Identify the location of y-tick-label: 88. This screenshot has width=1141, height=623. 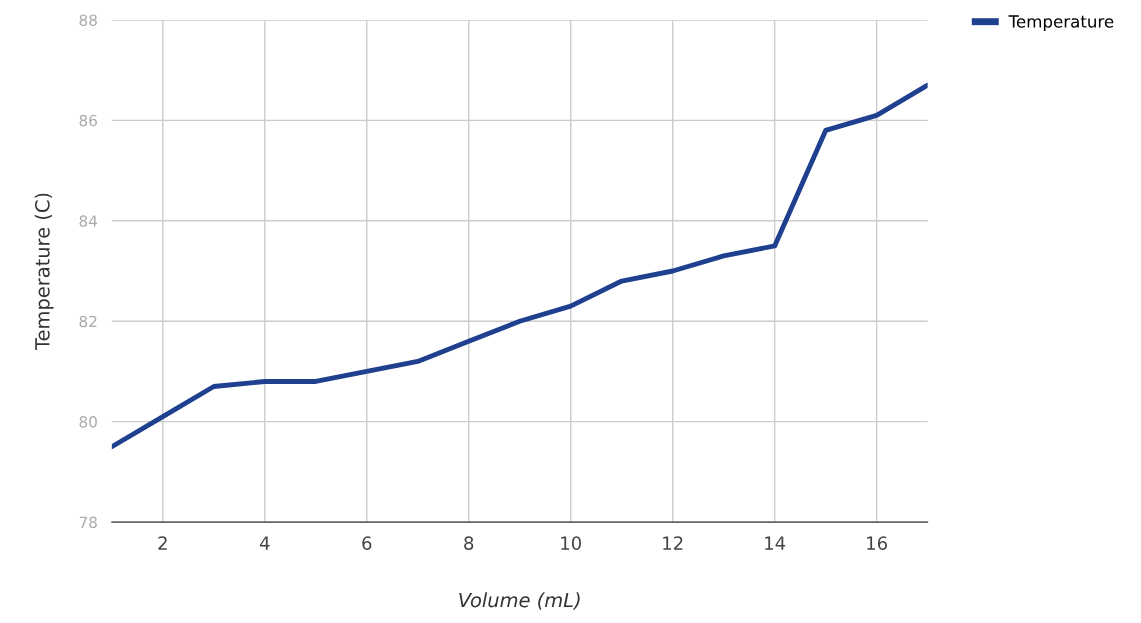
(88, 20).